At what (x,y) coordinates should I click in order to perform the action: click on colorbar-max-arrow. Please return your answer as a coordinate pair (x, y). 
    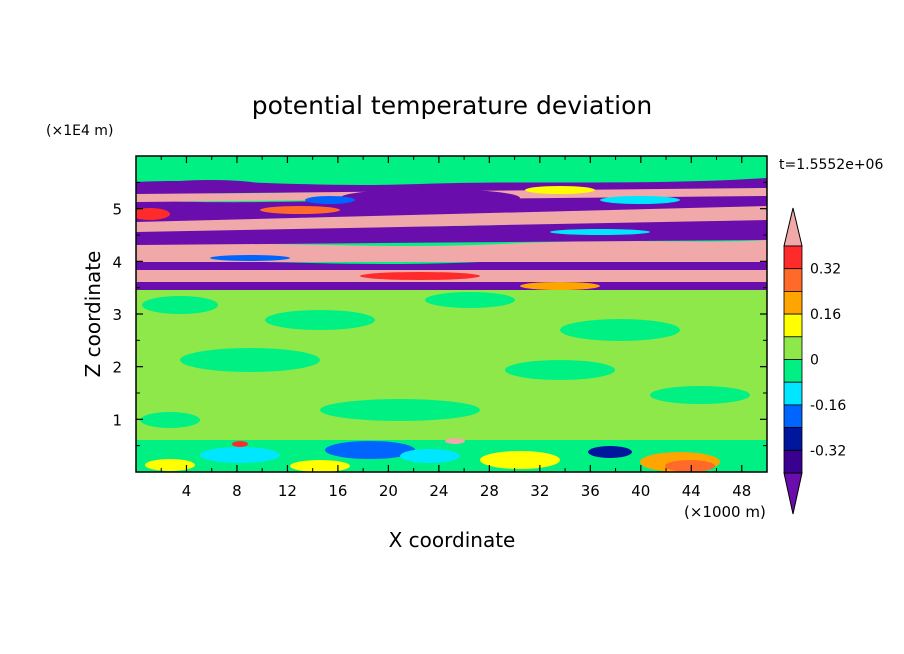
    Looking at the image, I should click on (793, 227).